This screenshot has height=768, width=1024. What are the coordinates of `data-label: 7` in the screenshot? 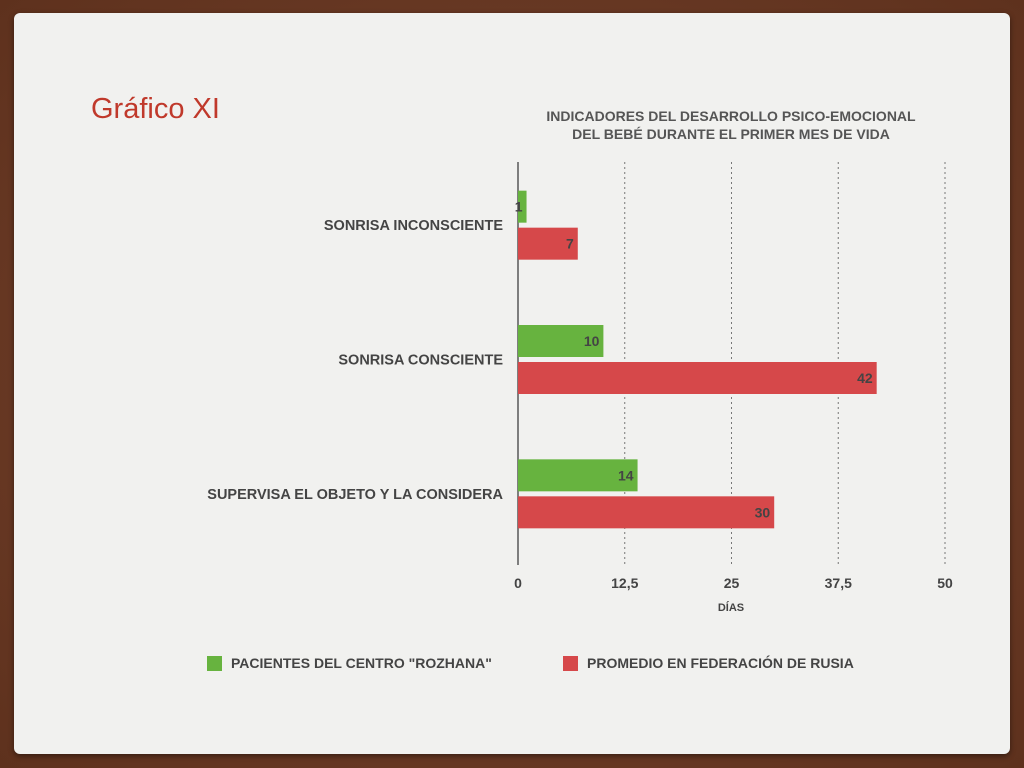 It's located at (570, 244).